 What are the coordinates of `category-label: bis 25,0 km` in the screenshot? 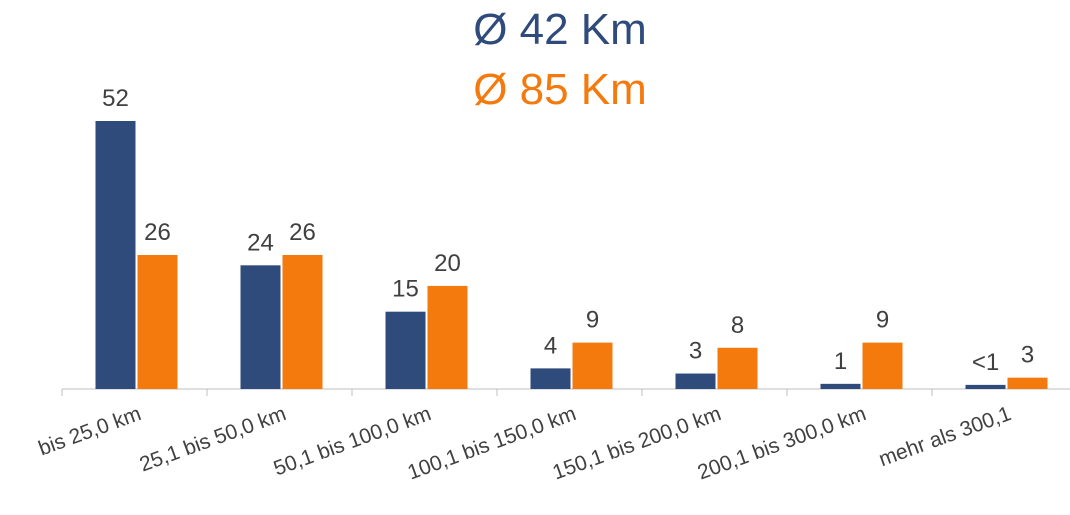 It's located at (89, 431).